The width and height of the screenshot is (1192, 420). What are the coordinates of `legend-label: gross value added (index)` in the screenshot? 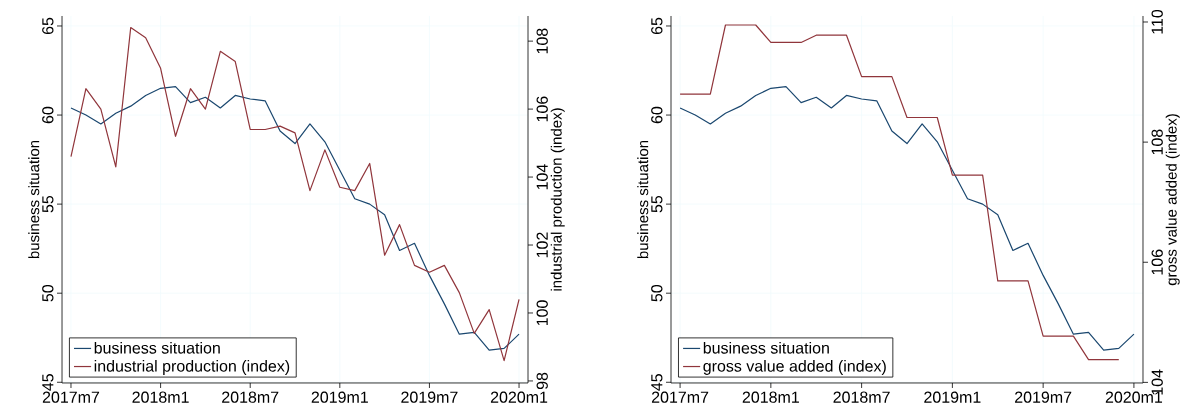 It's located at (794, 367).